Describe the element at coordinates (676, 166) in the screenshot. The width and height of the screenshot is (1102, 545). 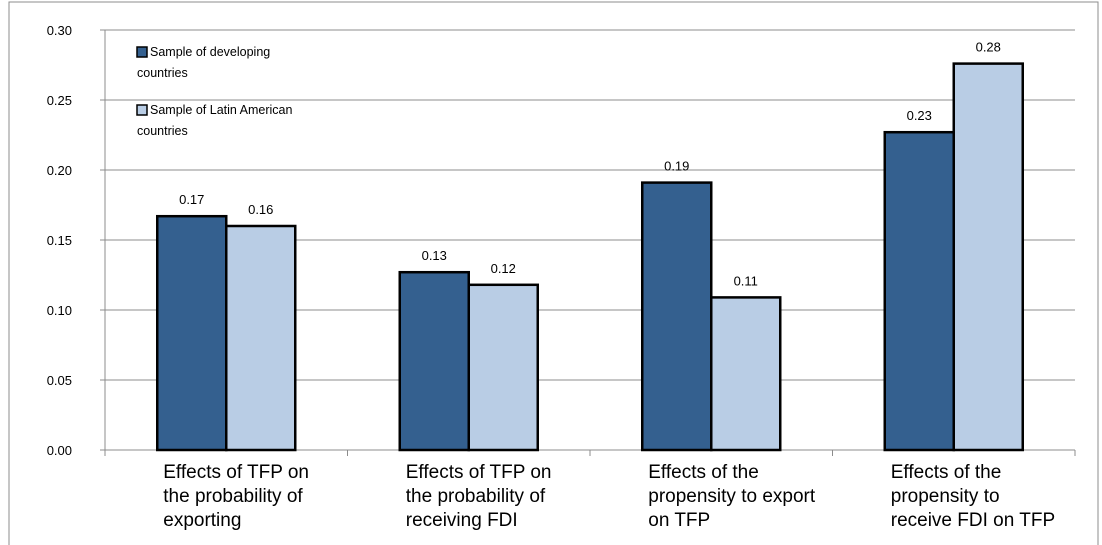
I see `data-label: 0.19` at that location.